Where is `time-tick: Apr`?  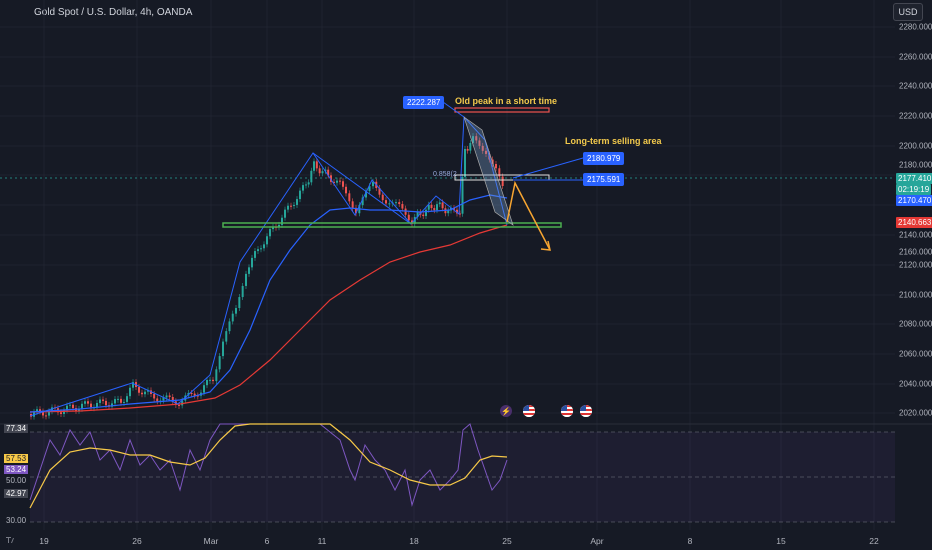
time-tick: Apr is located at coordinates (597, 541).